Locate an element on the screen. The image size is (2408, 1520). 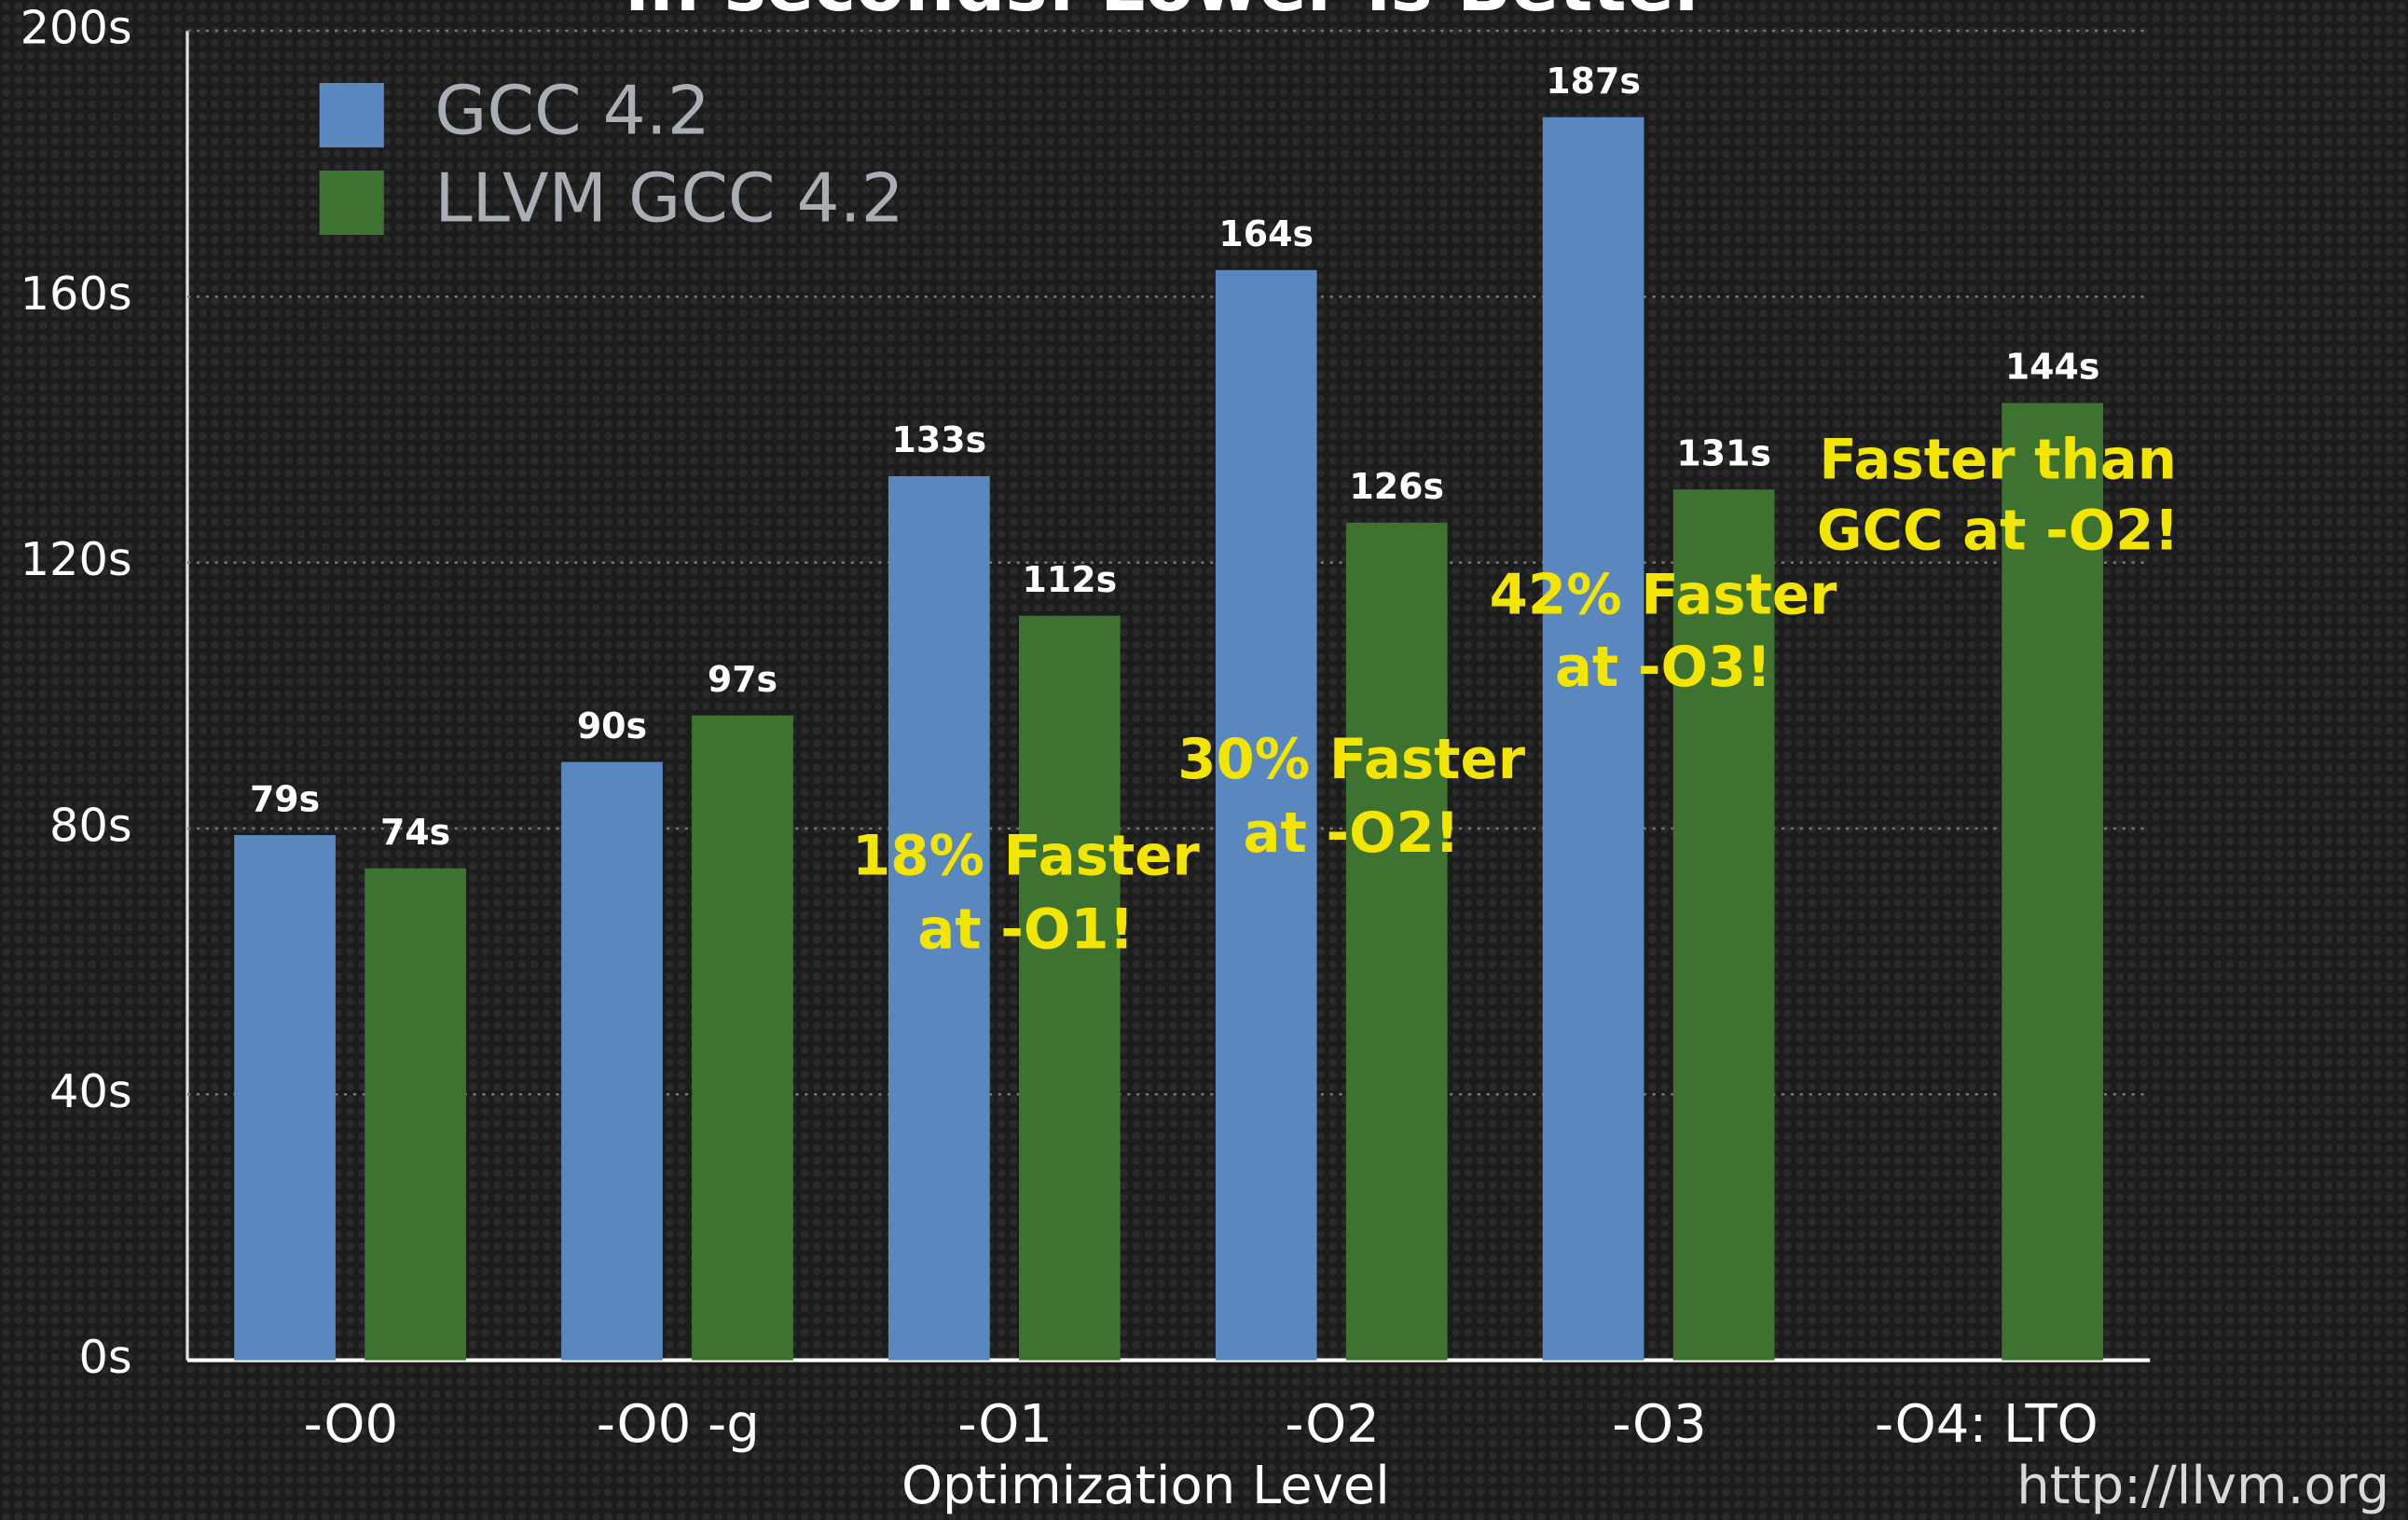
value-label: 126s is located at coordinates (1396, 487).